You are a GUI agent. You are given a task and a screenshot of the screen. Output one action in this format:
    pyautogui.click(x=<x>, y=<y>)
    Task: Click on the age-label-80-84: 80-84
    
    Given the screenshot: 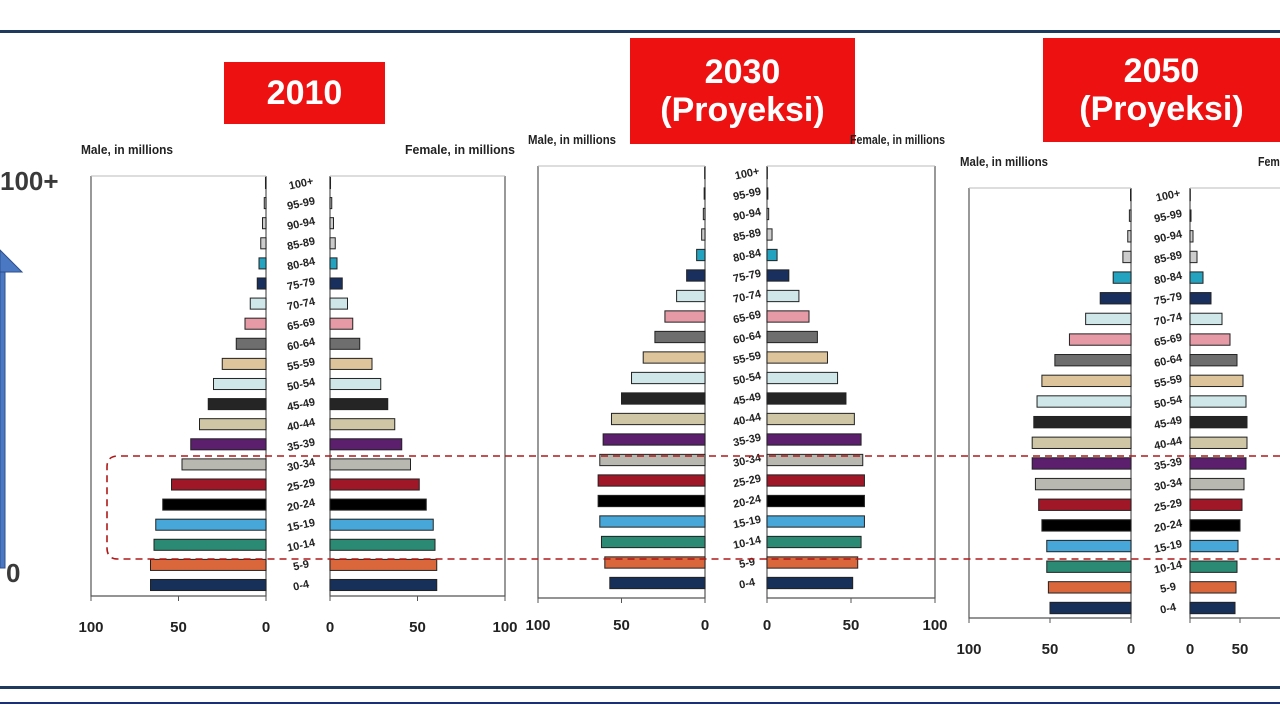 What is the action you would take?
    pyautogui.click(x=1168, y=279)
    